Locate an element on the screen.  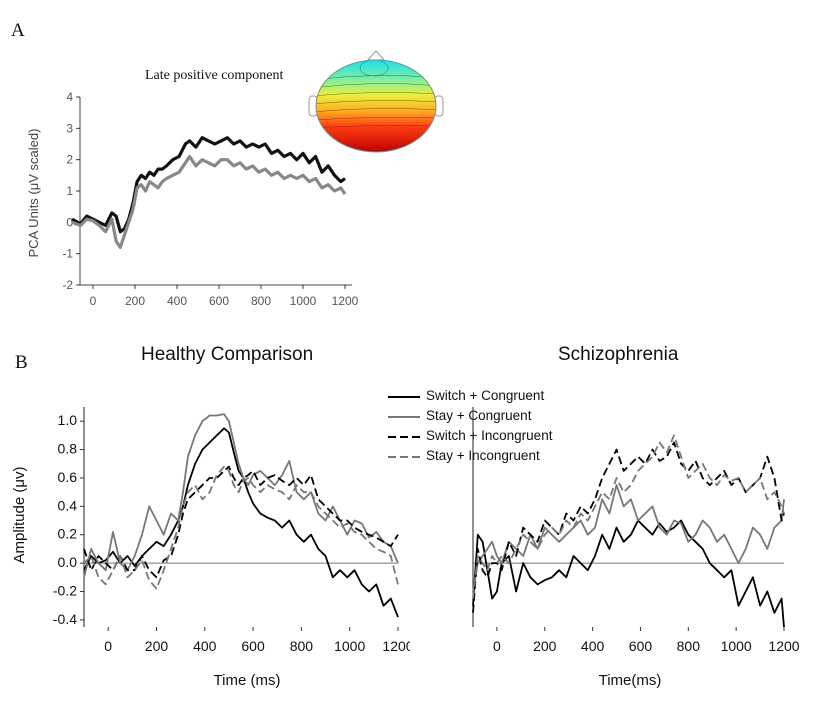
y-tick-label: 0.8 is located at coordinates (68, 449).